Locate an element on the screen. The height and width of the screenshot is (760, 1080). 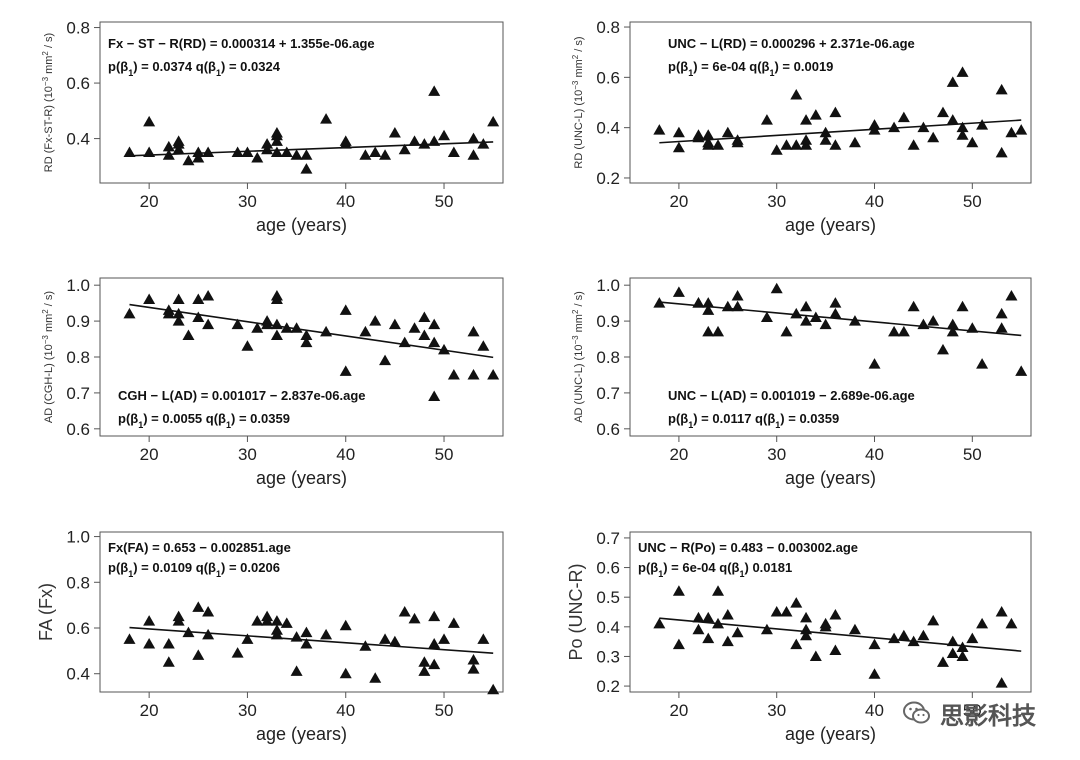
p-q-values: p(β1) = 6e-04 q(β1) = 0.0019 is located at coordinates (750, 68).